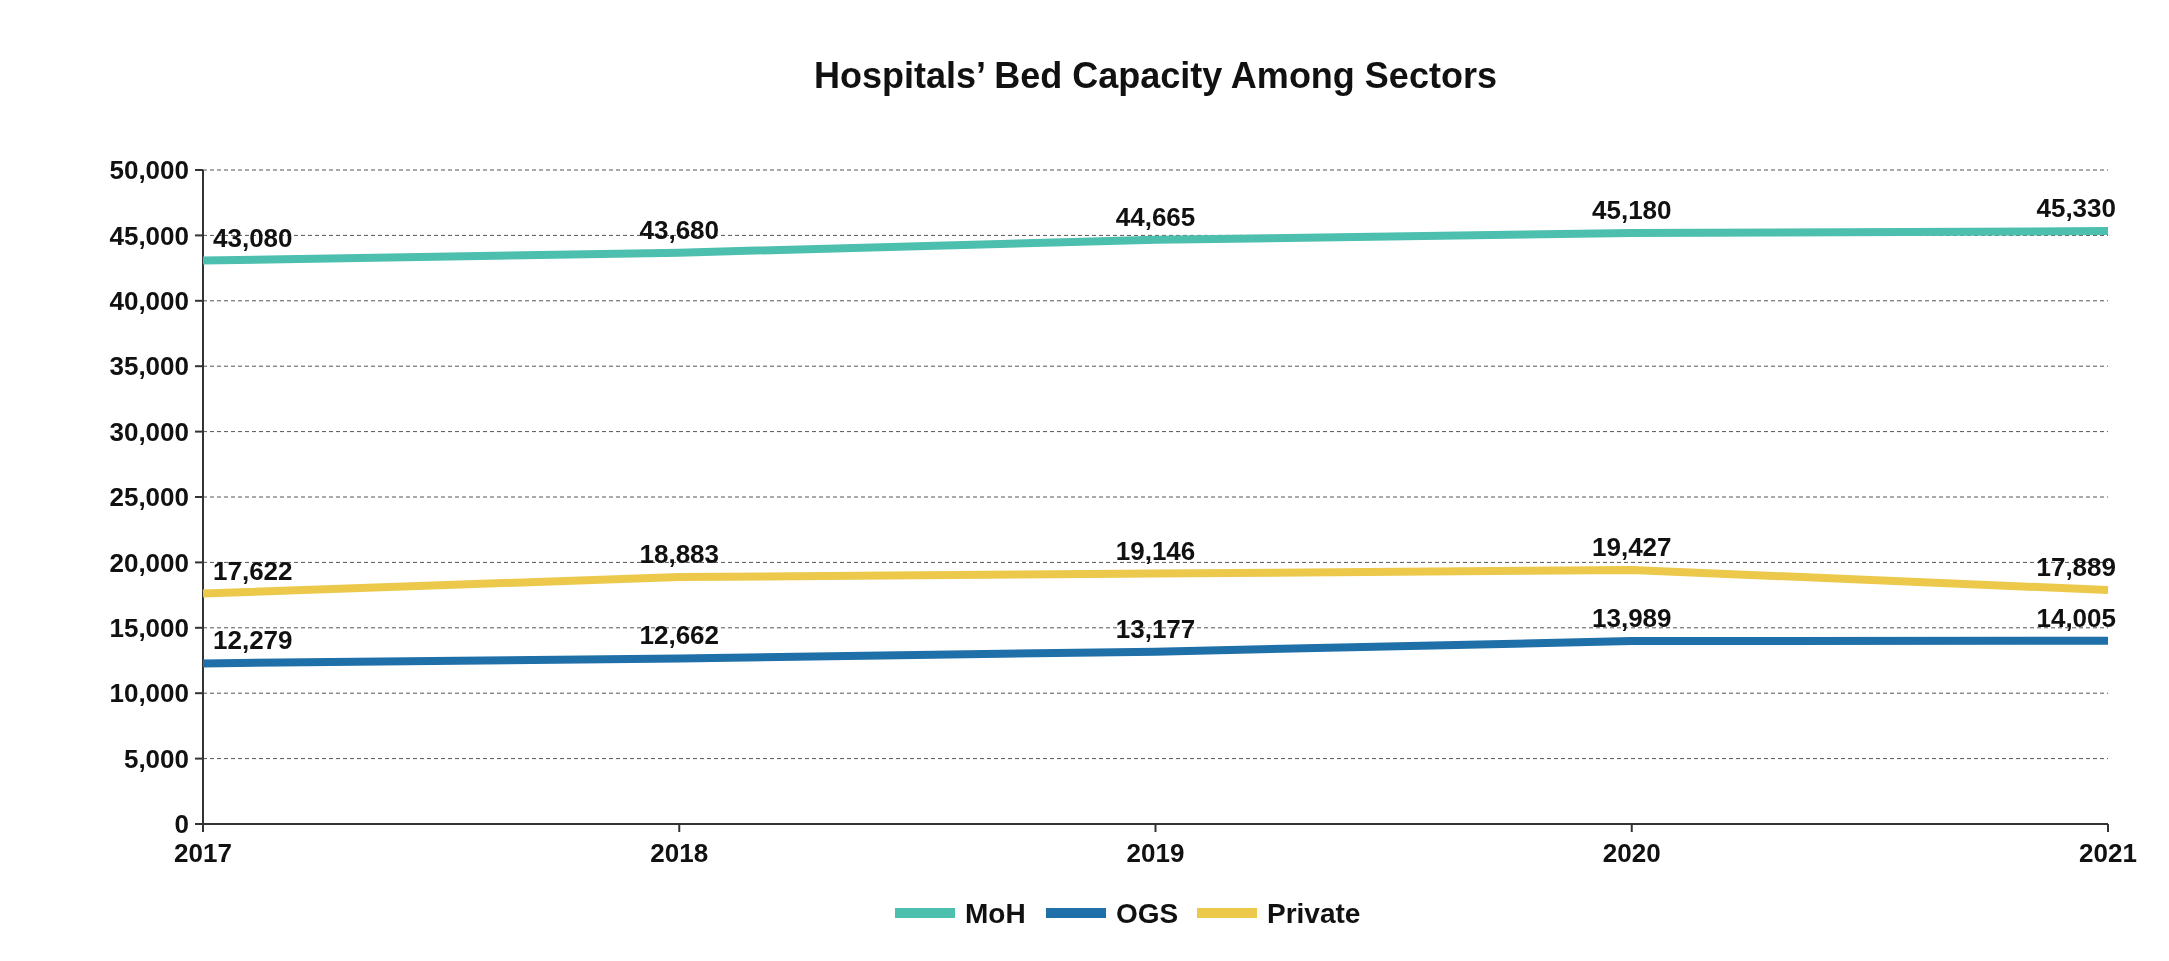  I want to click on legend-label: Private, so click(1314, 913).